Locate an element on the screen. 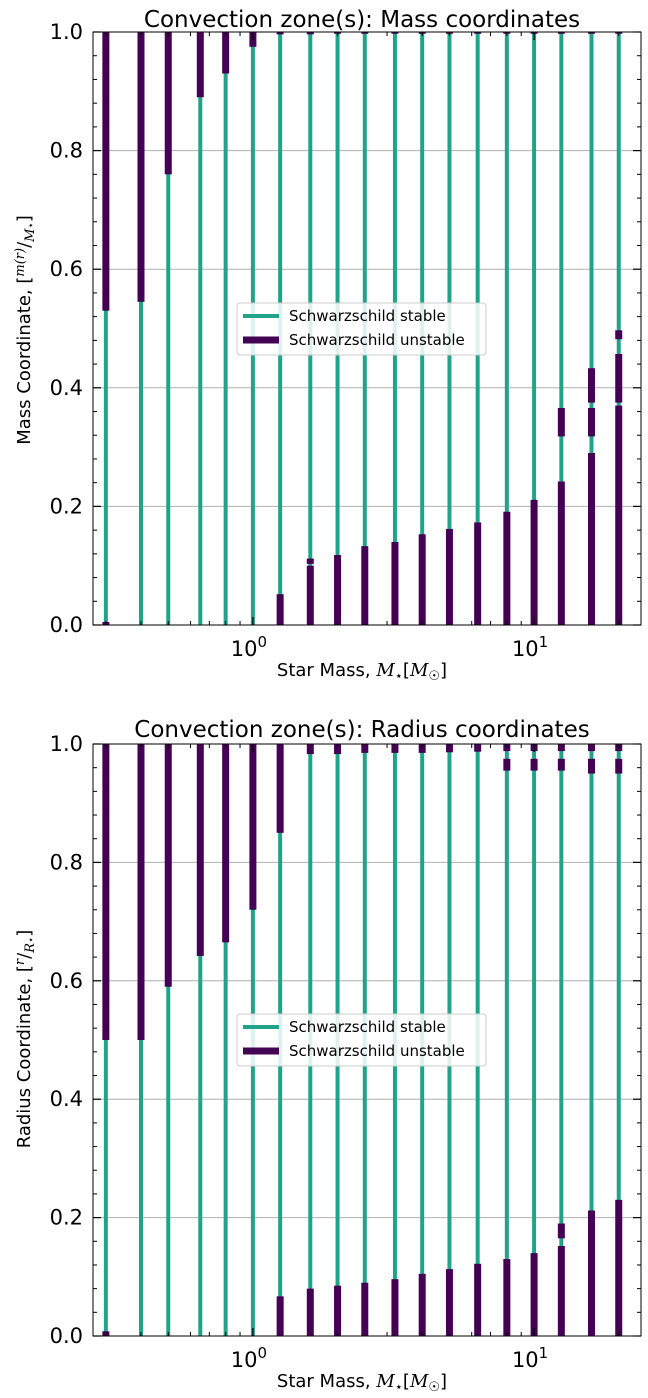 This screenshot has height=1398, width=648. y-axis-label: Mass Coordinate, [m(r)/M⋆] is located at coordinates (25, 330).